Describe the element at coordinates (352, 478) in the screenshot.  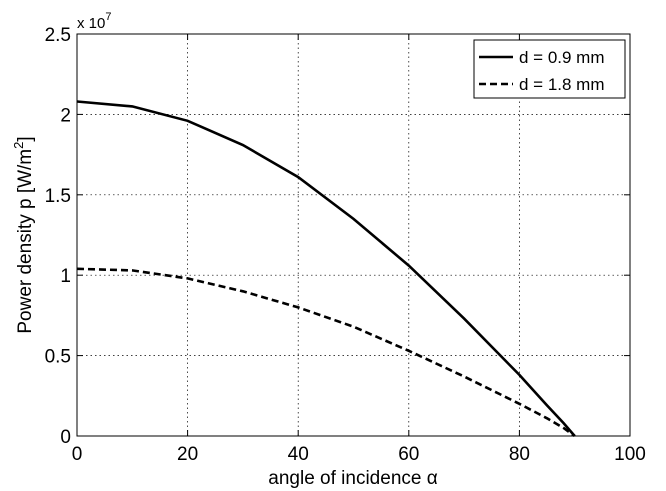
I see `x-axis-label: angle of incidence α` at that location.